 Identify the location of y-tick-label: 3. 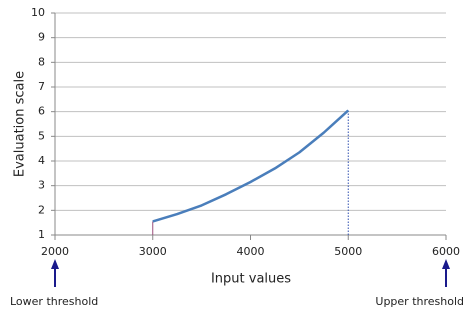
(41, 185).